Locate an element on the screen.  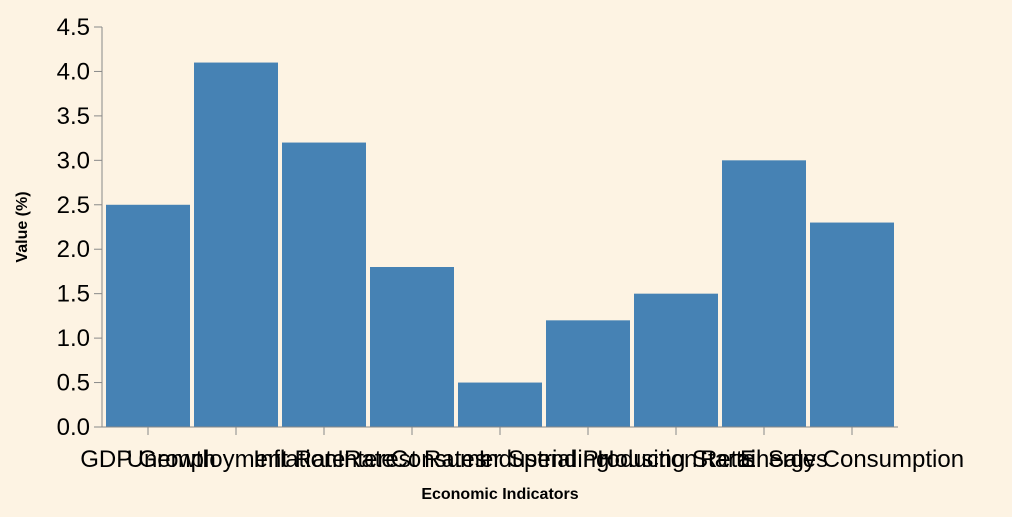
x-tick-label: Housing Starts is located at coordinates (675, 459).